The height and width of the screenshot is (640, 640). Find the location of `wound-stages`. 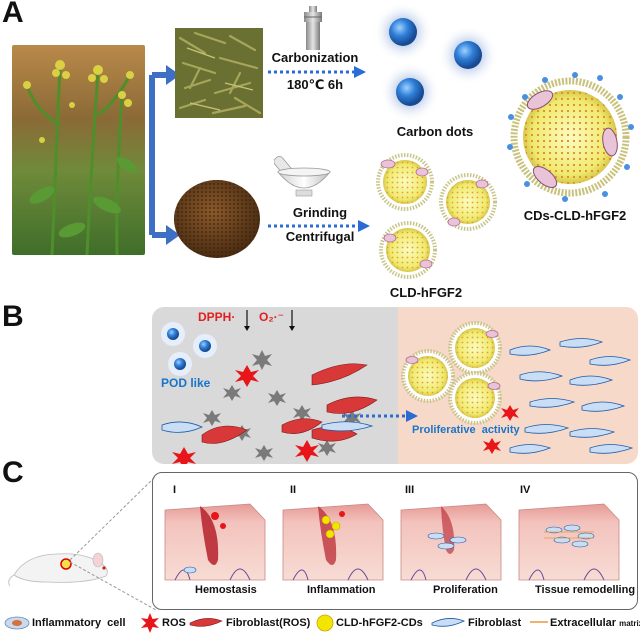

wound-stages is located at coordinates (392, 542).